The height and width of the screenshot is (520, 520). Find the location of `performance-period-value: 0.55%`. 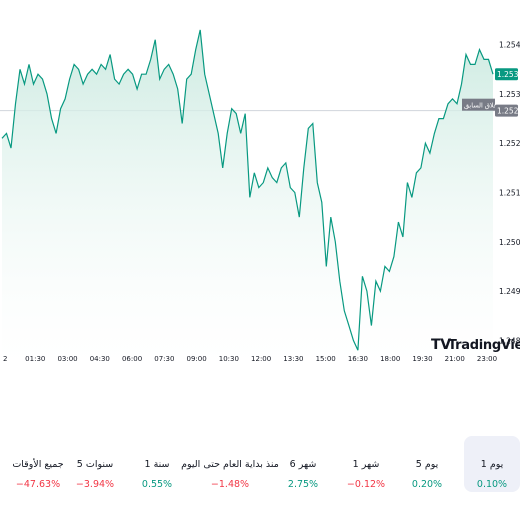

performance-period-value: 0.55% is located at coordinates (157, 484).